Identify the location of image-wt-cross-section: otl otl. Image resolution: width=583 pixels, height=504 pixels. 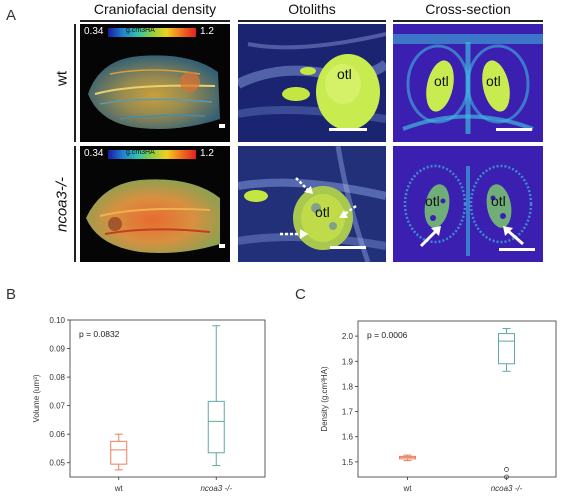
(468, 83).